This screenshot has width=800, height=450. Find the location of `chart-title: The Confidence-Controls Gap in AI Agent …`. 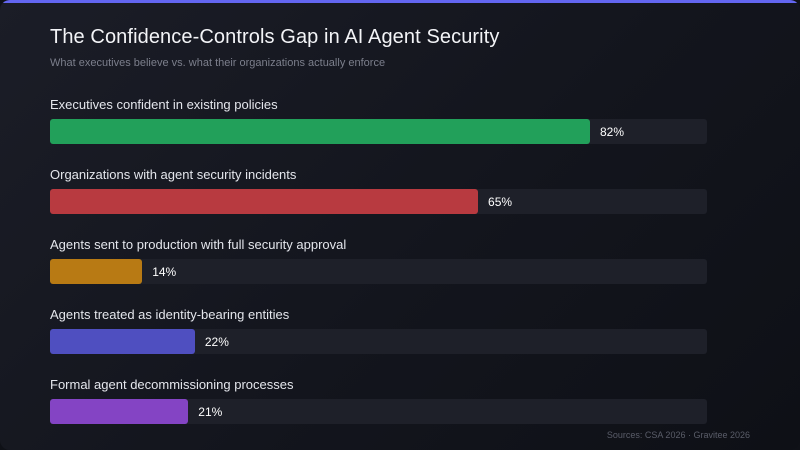

chart-title: The Confidence-Controls Gap in AI Agent … is located at coordinates (275, 37).